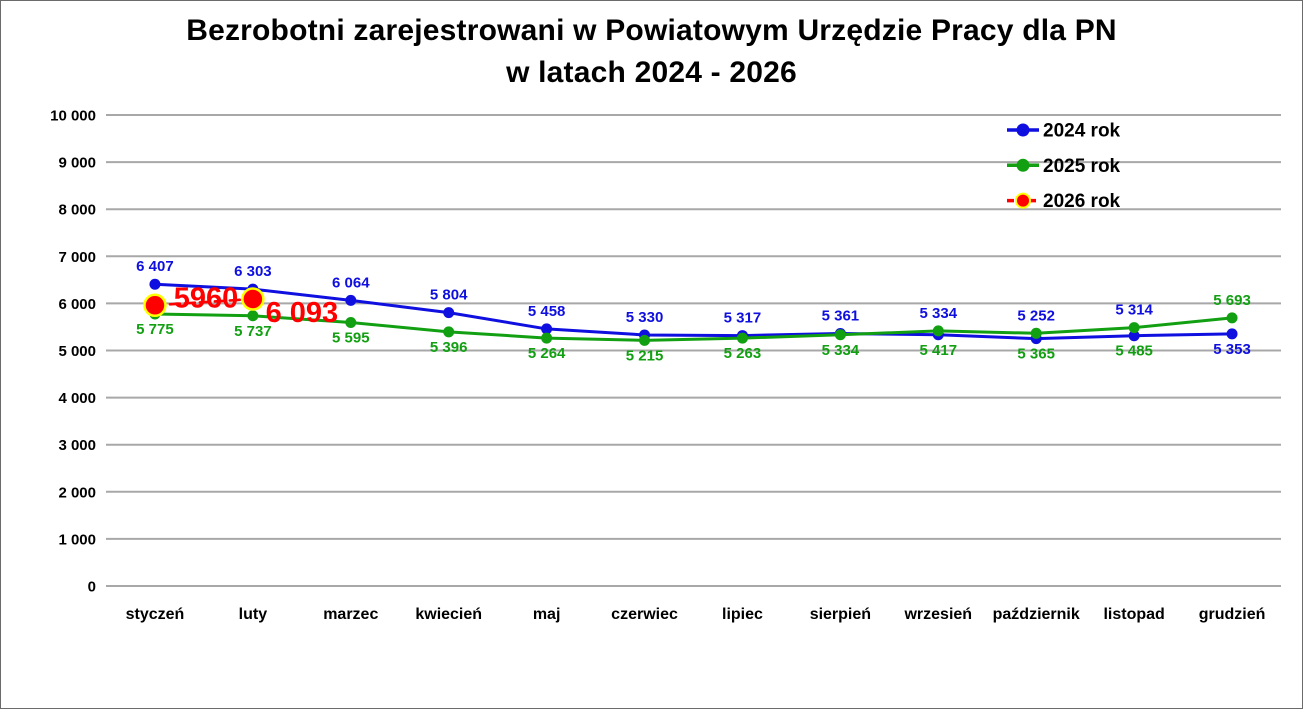 The image size is (1303, 709). What do you see at coordinates (1023, 200) in the screenshot?
I see `legend-marker-2026-rok` at bounding box center [1023, 200].